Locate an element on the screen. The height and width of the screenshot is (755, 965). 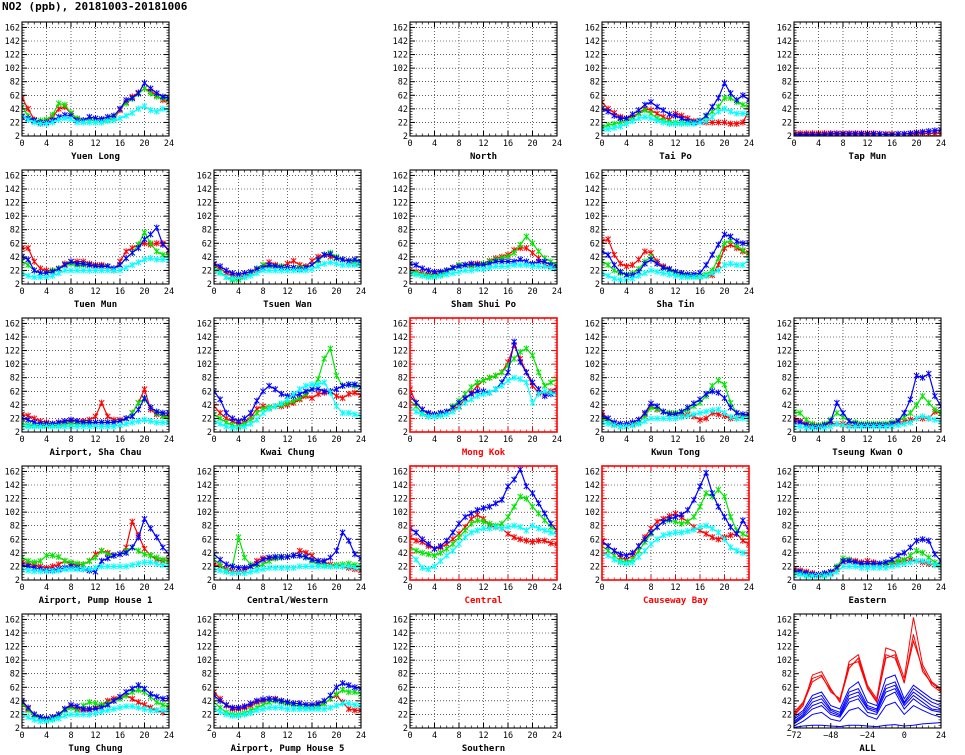
x-tick-label: 20 is located at coordinates (144, 588).